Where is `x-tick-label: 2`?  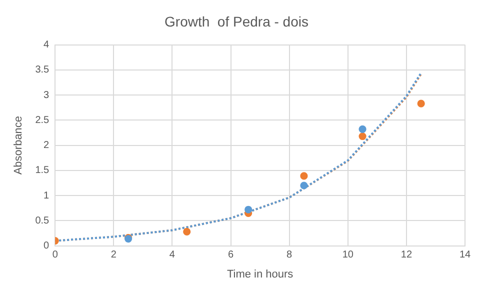 x-tick-label: 2 is located at coordinates (113, 255).